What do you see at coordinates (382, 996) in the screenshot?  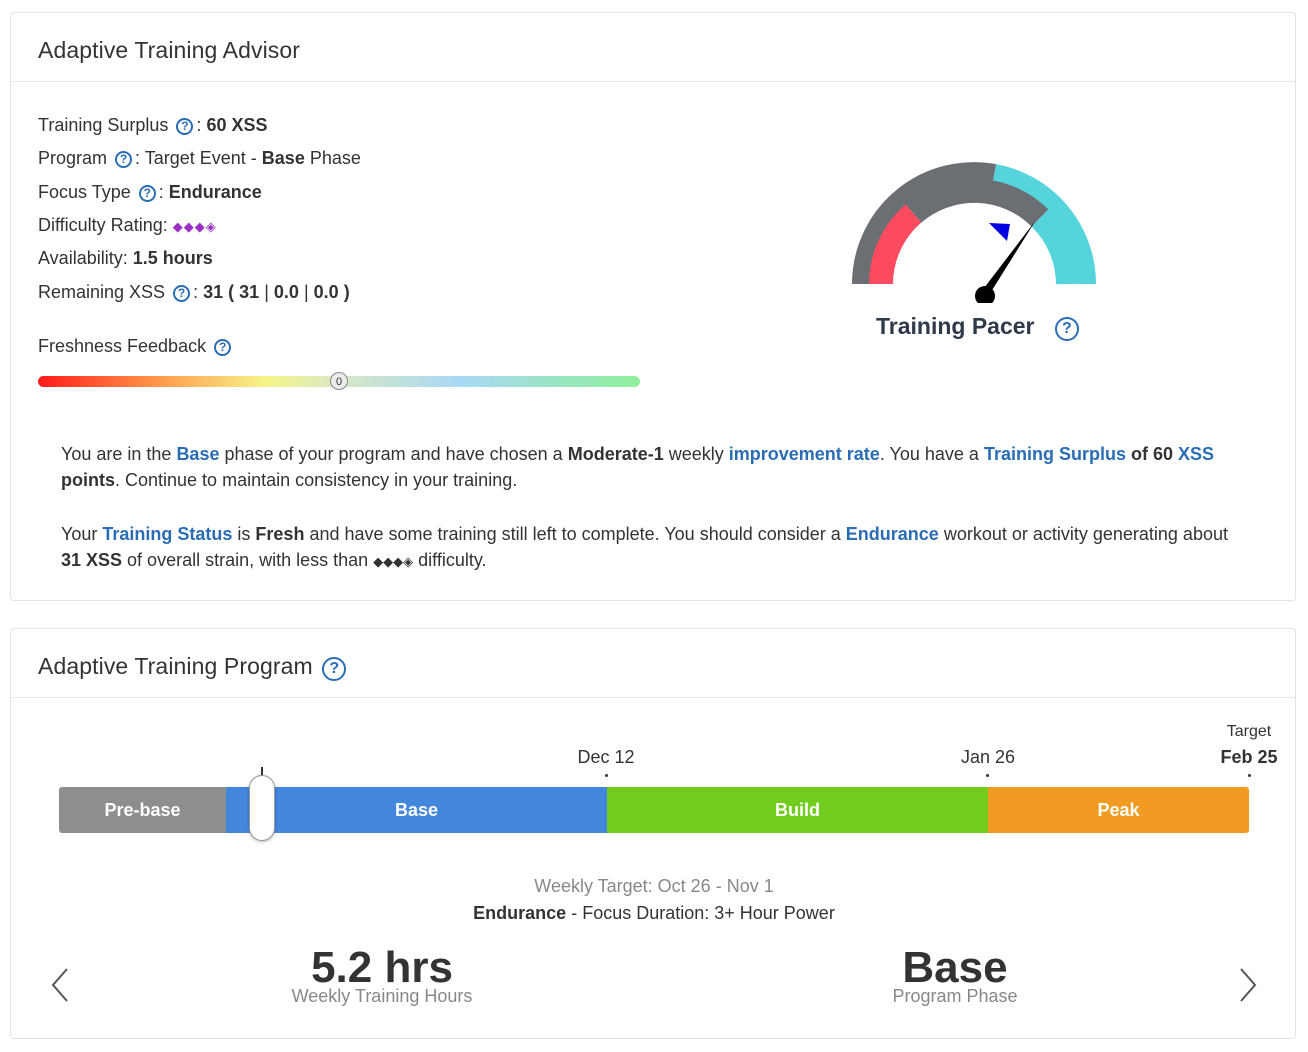 I see `weekly-hours-label: Weekly Training Hours` at bounding box center [382, 996].